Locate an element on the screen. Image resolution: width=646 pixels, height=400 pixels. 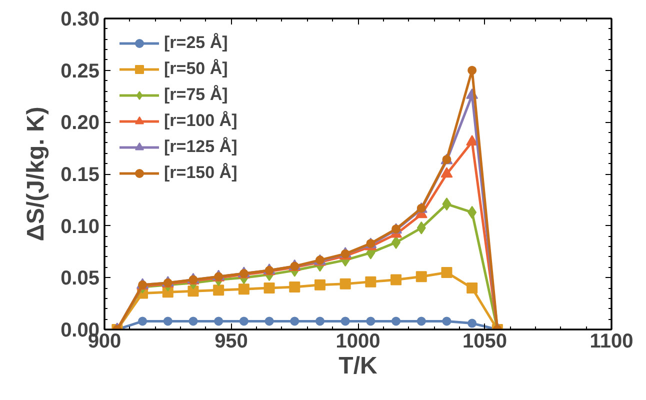
x-tick-label: 1050 is located at coordinates (485, 341).